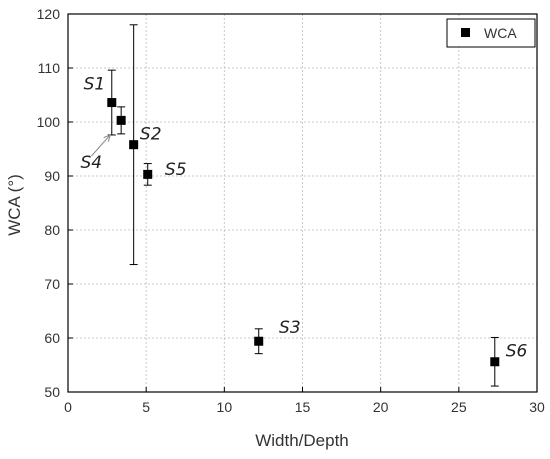 The image size is (550, 459). What do you see at coordinates (151, 134) in the screenshot?
I see `annotation-s2: S2` at bounding box center [151, 134].